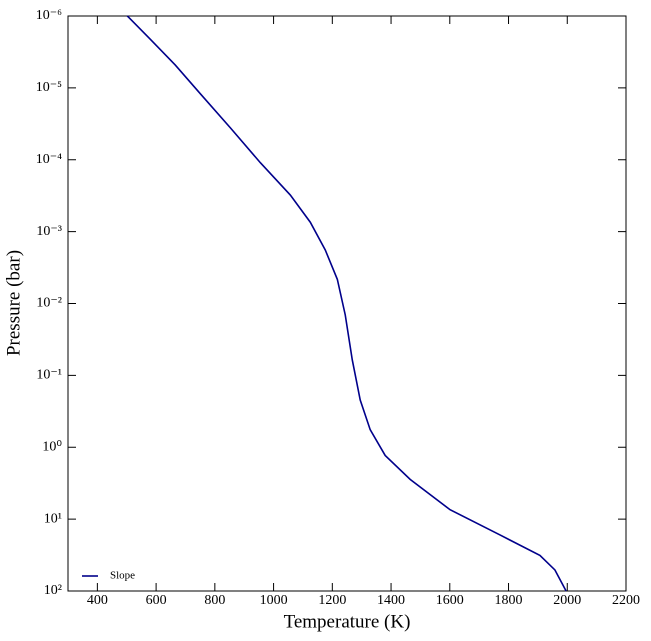 The height and width of the screenshot is (641, 651). I want to click on y-tick-label: 10¹, so click(53, 518).